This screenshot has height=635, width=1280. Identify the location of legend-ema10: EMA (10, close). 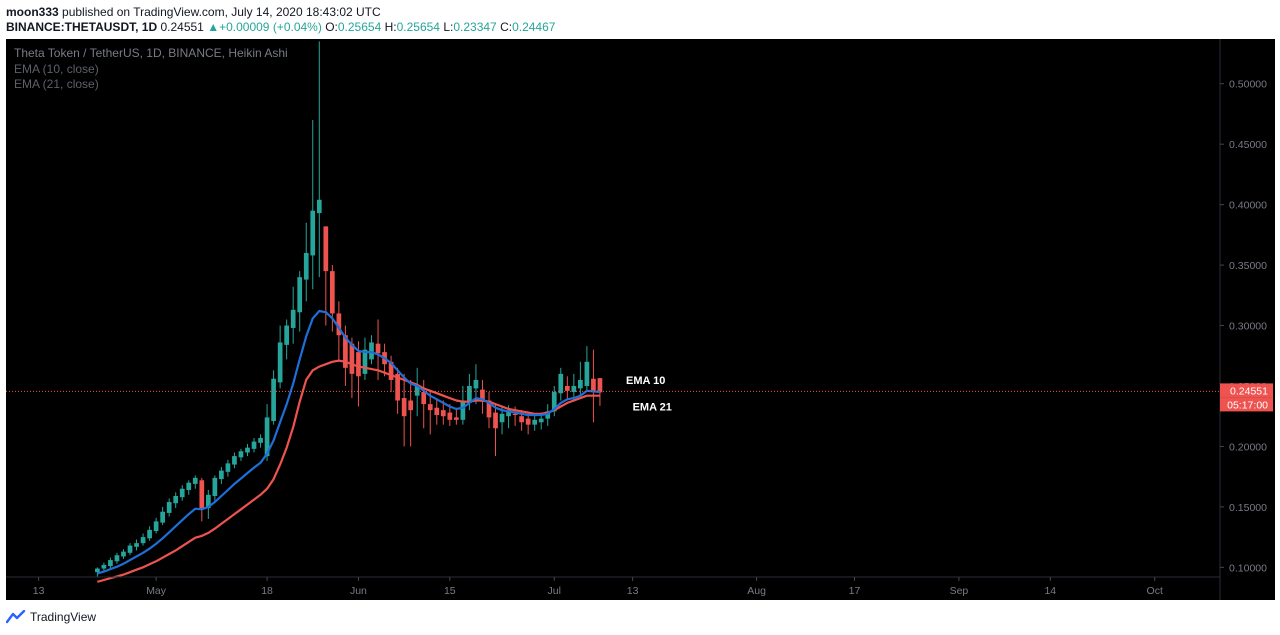
(56, 69).